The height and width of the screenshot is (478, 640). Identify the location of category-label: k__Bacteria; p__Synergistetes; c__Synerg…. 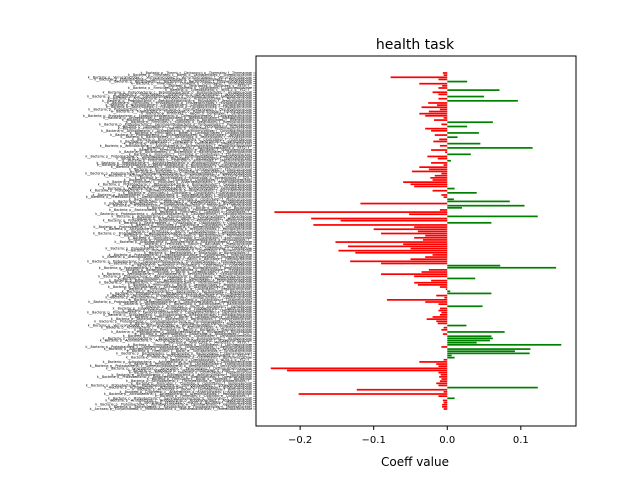
(179, 368).